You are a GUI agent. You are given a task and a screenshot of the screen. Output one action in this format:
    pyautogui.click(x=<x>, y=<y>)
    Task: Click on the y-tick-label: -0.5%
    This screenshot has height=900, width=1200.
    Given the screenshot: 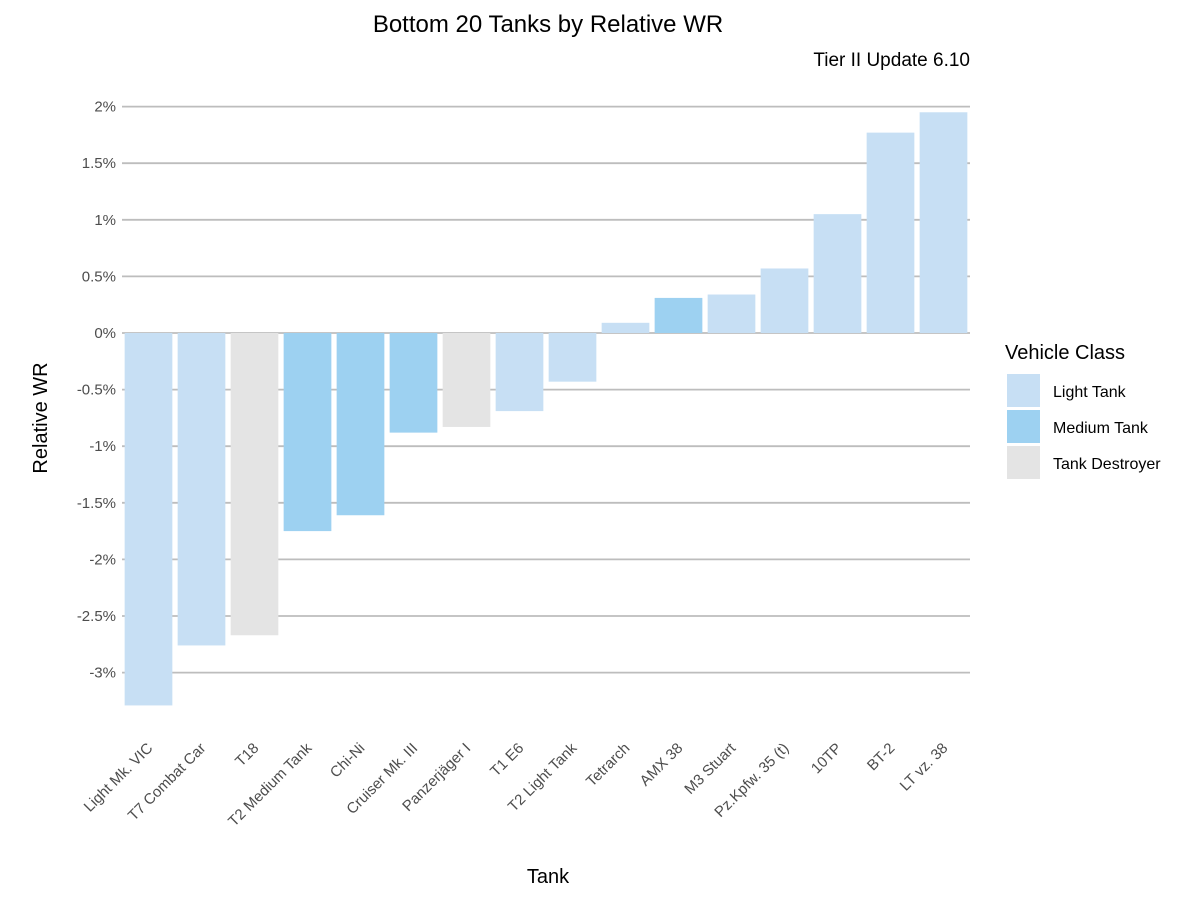 What is the action you would take?
    pyautogui.click(x=96, y=390)
    